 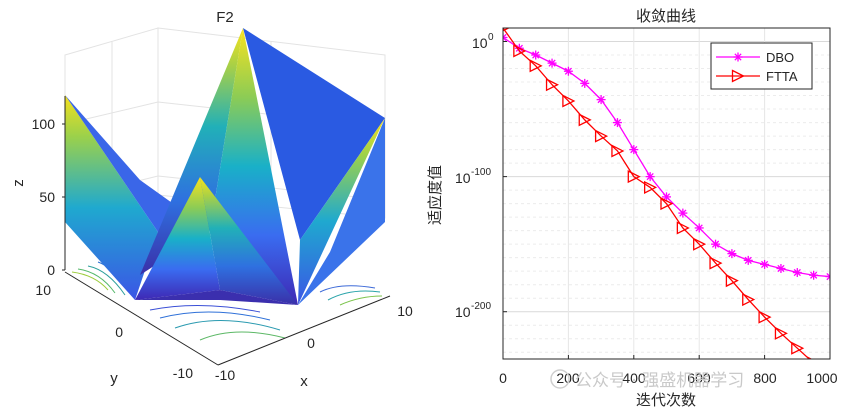 I want to click on x-tick-0: -10, so click(x=225, y=375).